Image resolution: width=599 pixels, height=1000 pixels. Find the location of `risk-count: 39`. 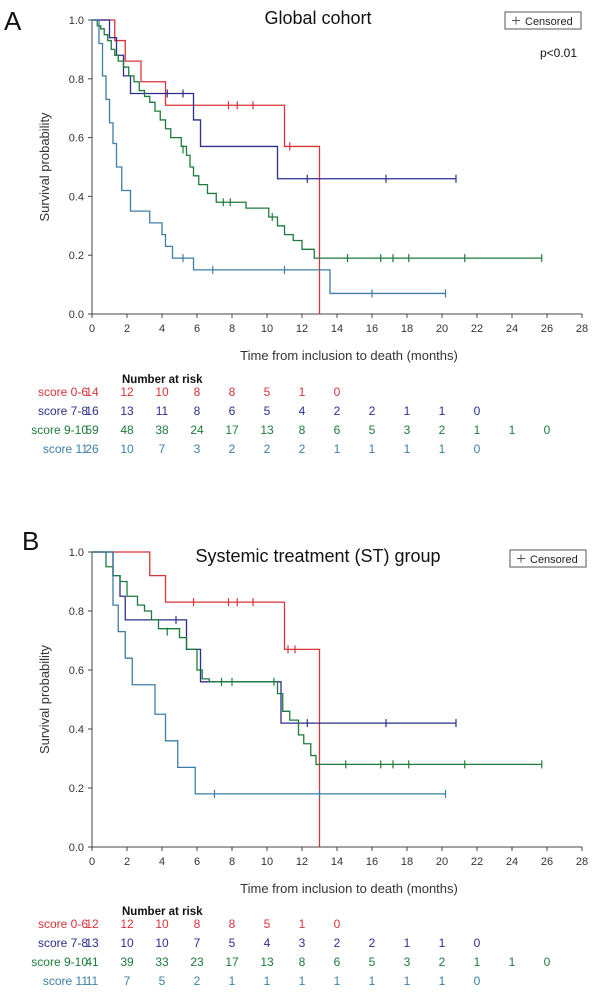

risk-count: 39 is located at coordinates (127, 962).